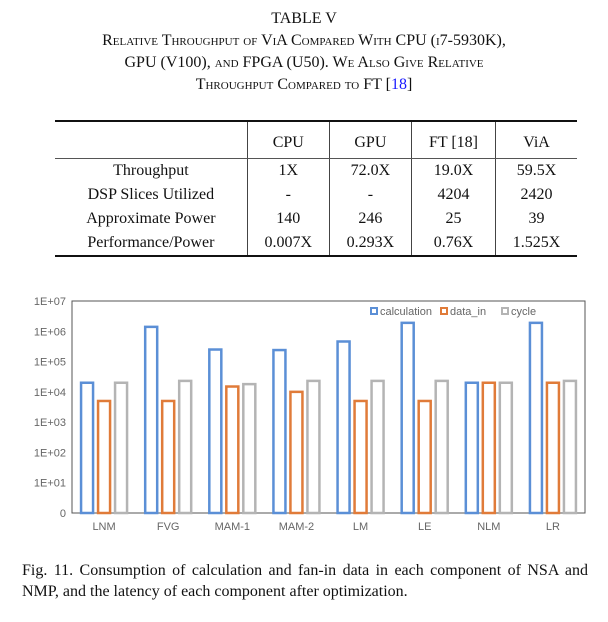  Describe the element at coordinates (50, 302) in the screenshot. I see `y-tick-label: 1E+07` at that location.